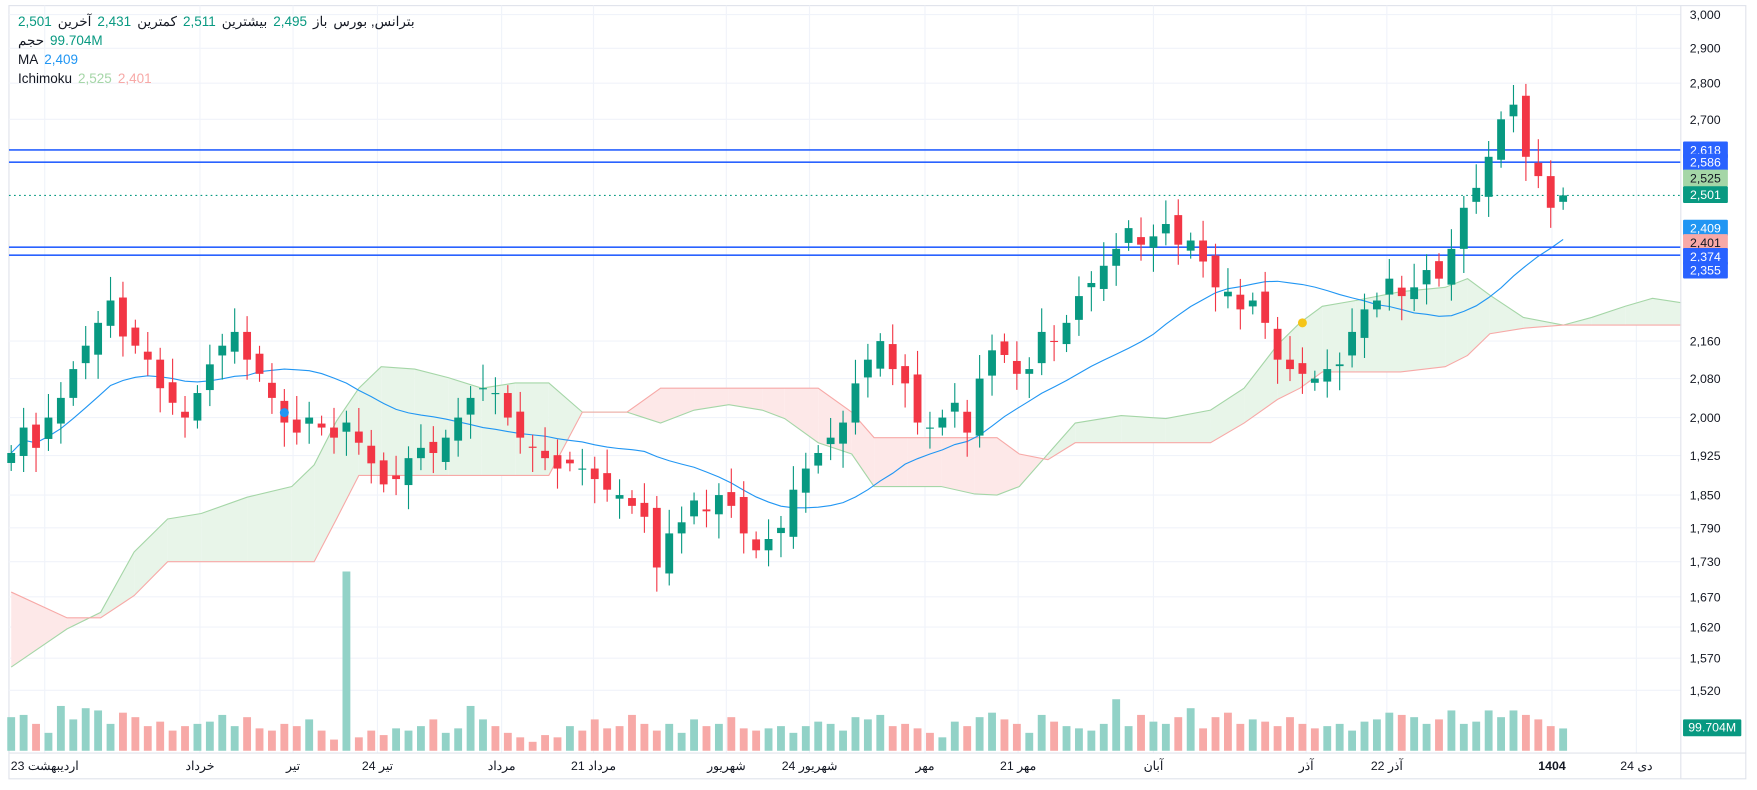 The image size is (1757, 790). What do you see at coordinates (1705, 270) in the screenshot?
I see `price-badge` at bounding box center [1705, 270].